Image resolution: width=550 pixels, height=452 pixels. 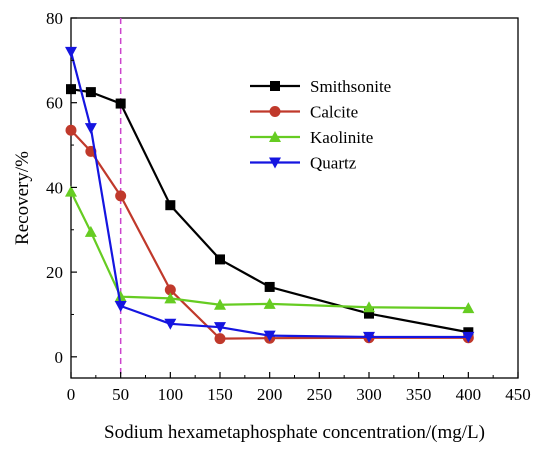 What do you see at coordinates (369, 394) in the screenshot?
I see `x-tick-label: 300` at bounding box center [369, 394].